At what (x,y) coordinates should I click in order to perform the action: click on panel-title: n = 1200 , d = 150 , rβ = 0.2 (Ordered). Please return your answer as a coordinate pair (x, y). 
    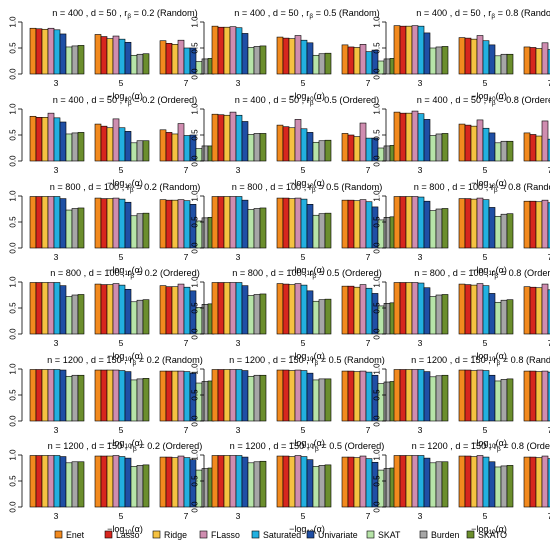
    Looking at the image, I should click on (125, 447).